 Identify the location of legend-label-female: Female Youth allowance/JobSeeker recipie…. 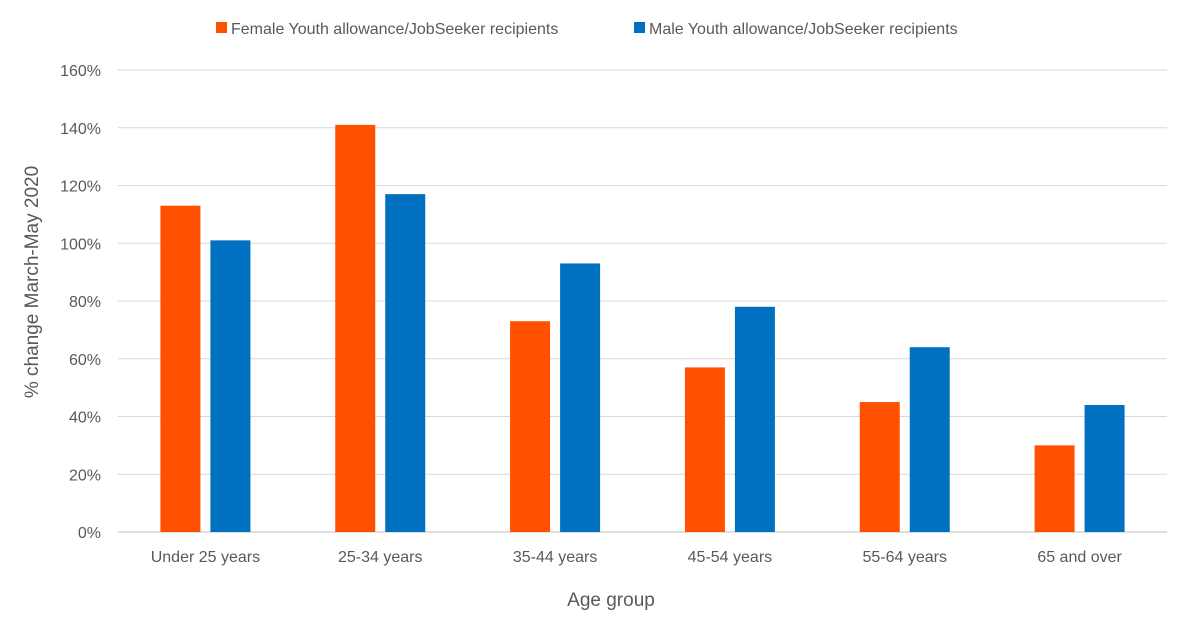
(394, 29).